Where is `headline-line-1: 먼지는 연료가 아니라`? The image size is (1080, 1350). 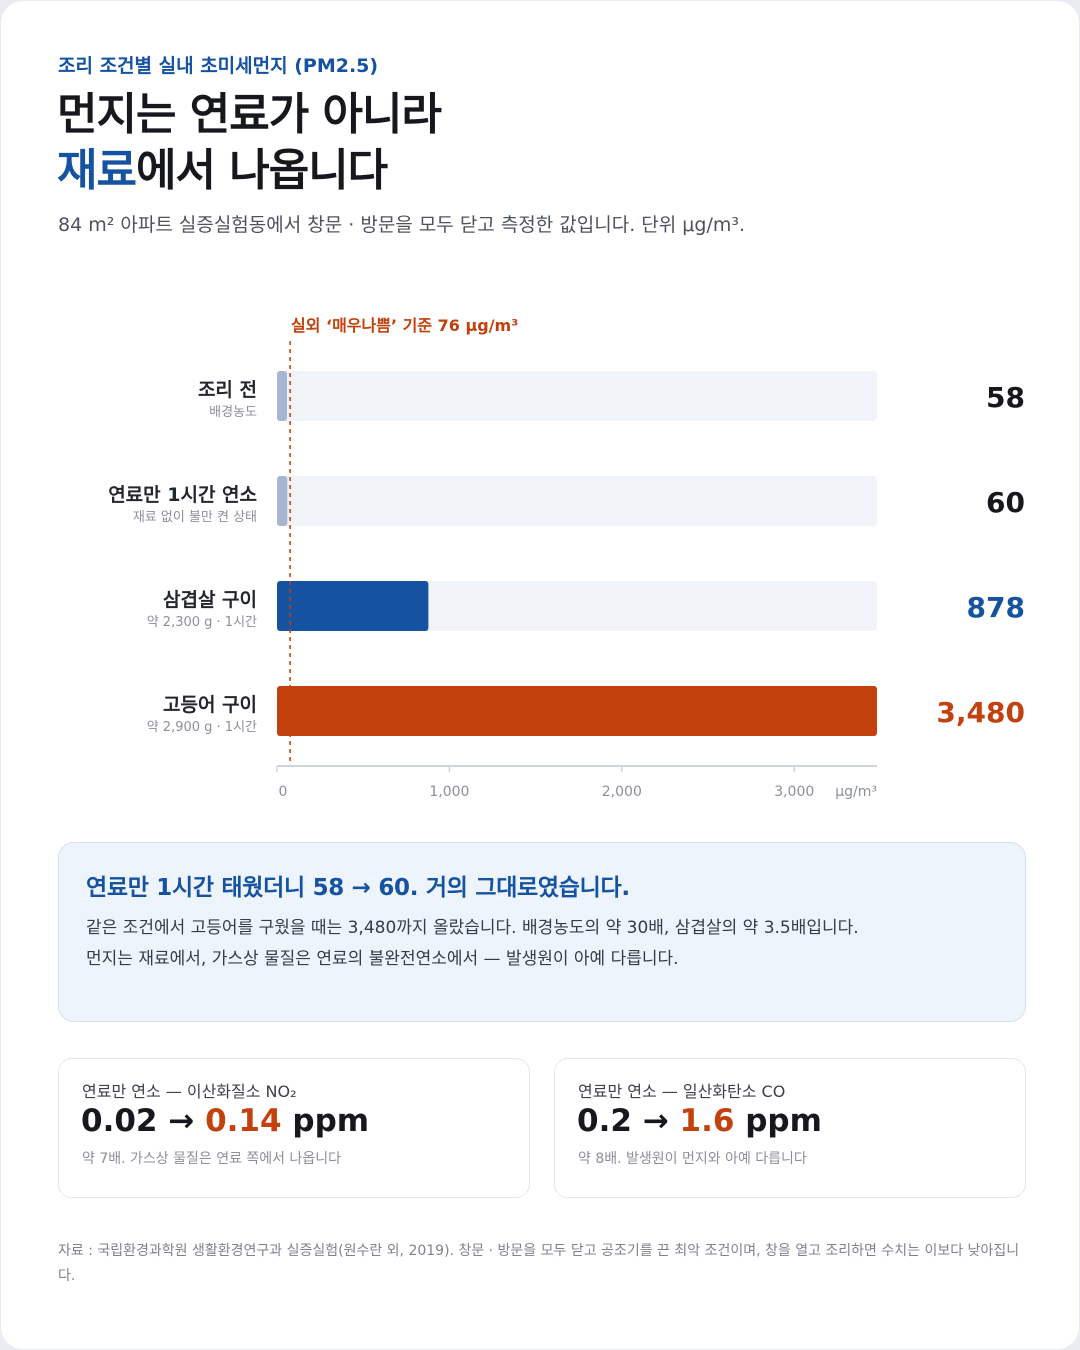 headline-line-1: 먼지는 연료가 아니라 is located at coordinates (249, 115).